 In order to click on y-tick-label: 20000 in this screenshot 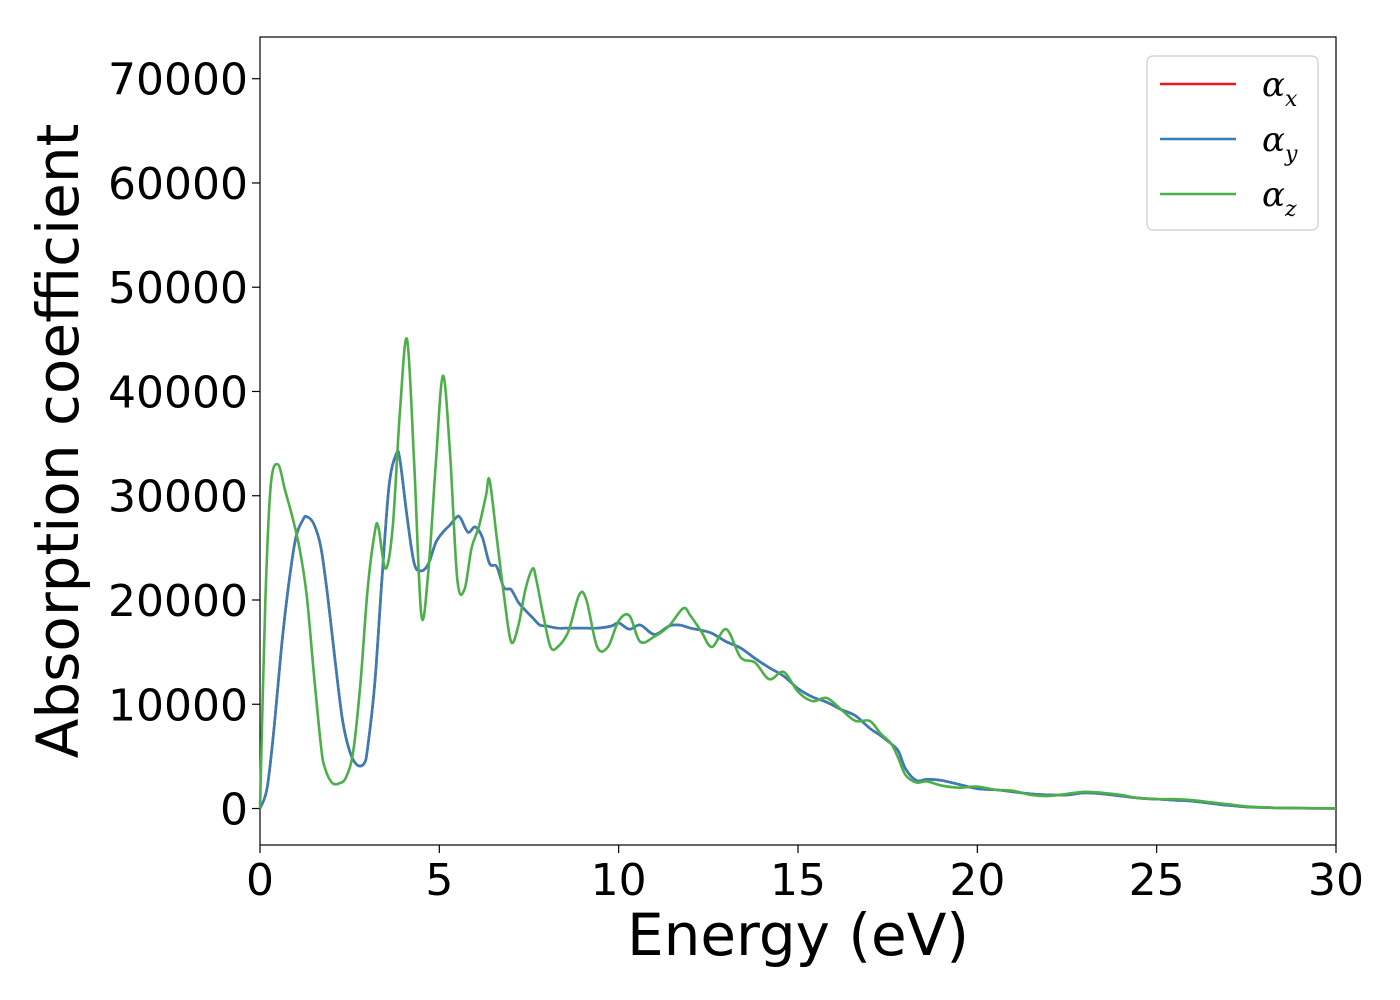, I will do `click(178, 601)`.